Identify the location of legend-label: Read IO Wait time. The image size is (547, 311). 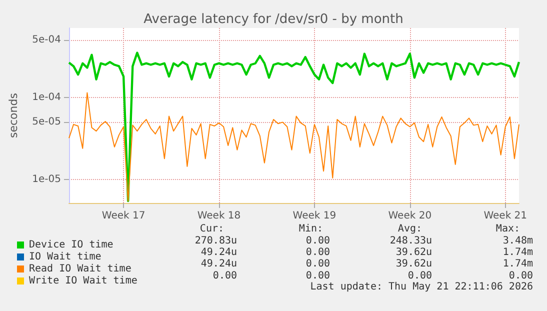
(80, 269).